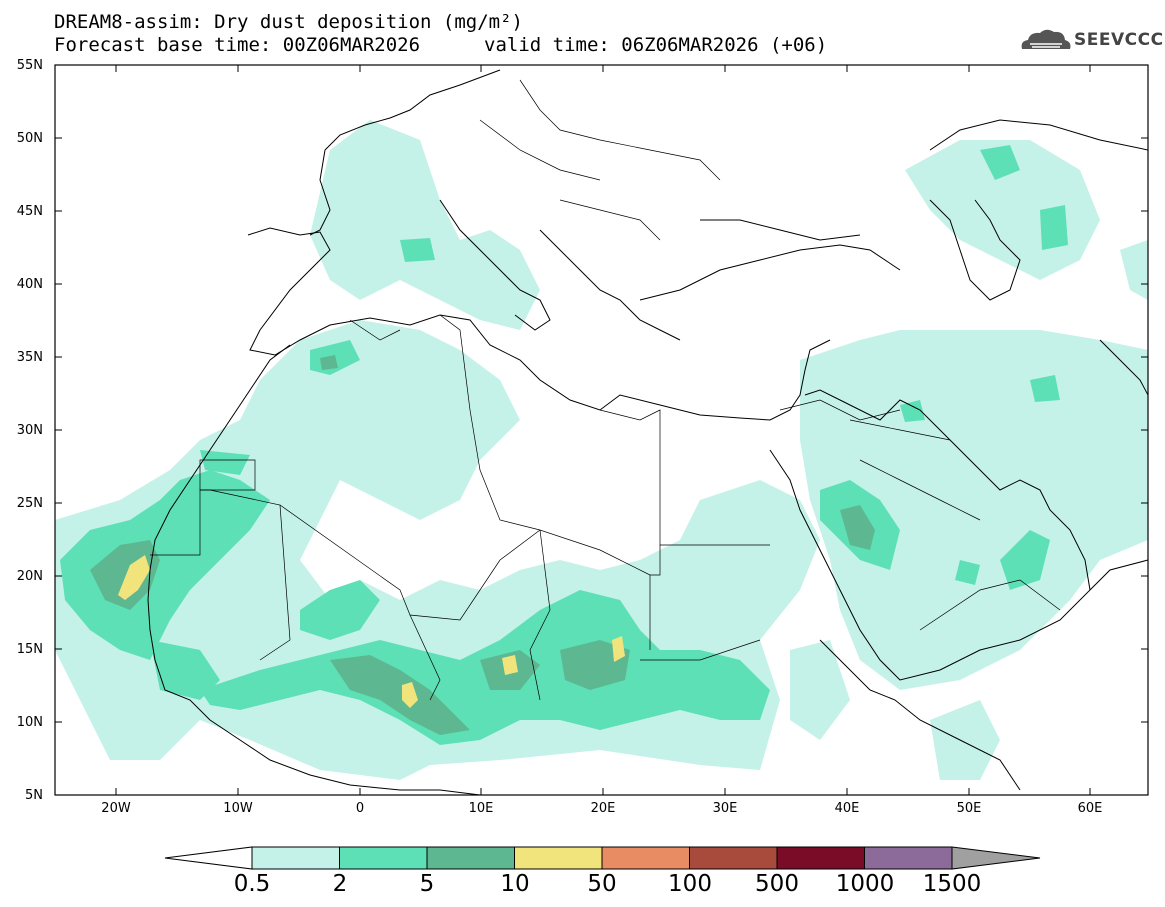  Describe the element at coordinates (237, 45) in the screenshot. I see `forecast-base-time: Forecast base time: 00Z06MAR2026` at that location.